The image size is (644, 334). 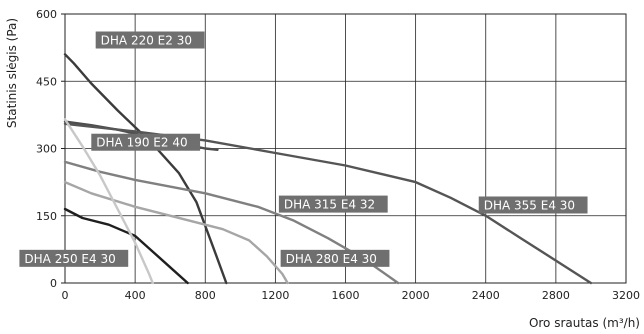 I want to click on series-label-text: DHA 355 E4 30, so click(x=529, y=205).